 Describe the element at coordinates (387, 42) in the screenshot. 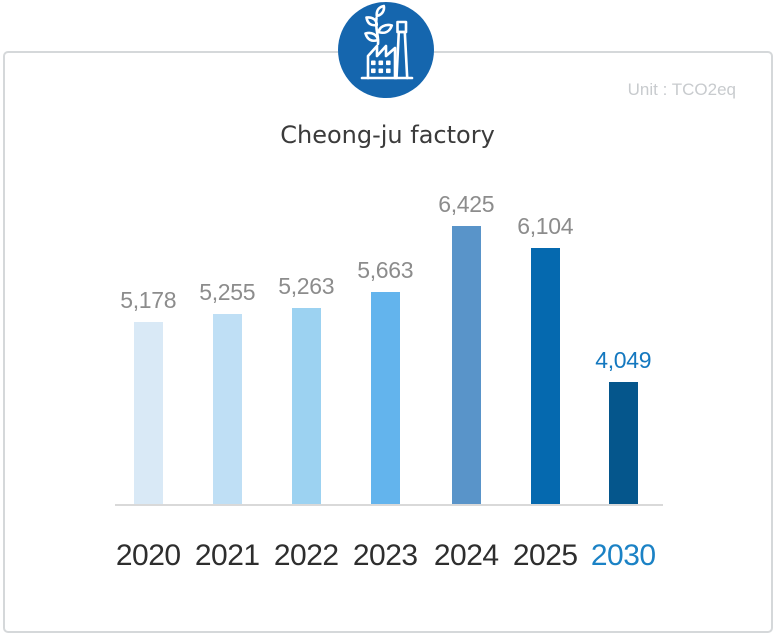

I see `eco-factory-icon-glyph` at that location.